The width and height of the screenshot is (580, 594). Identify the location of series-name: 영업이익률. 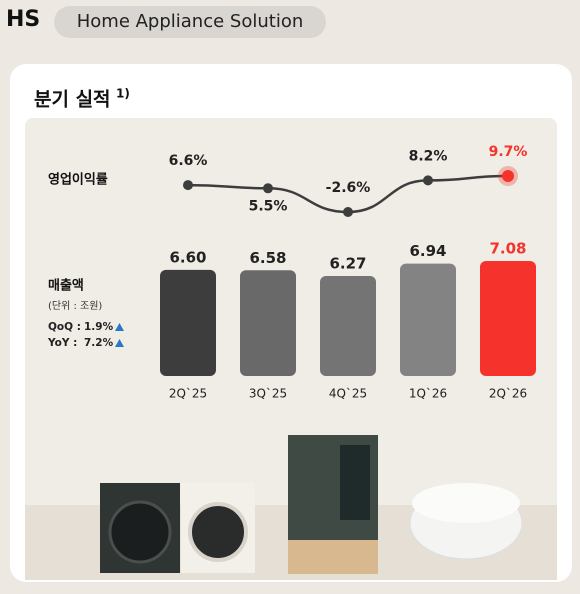
(78, 180).